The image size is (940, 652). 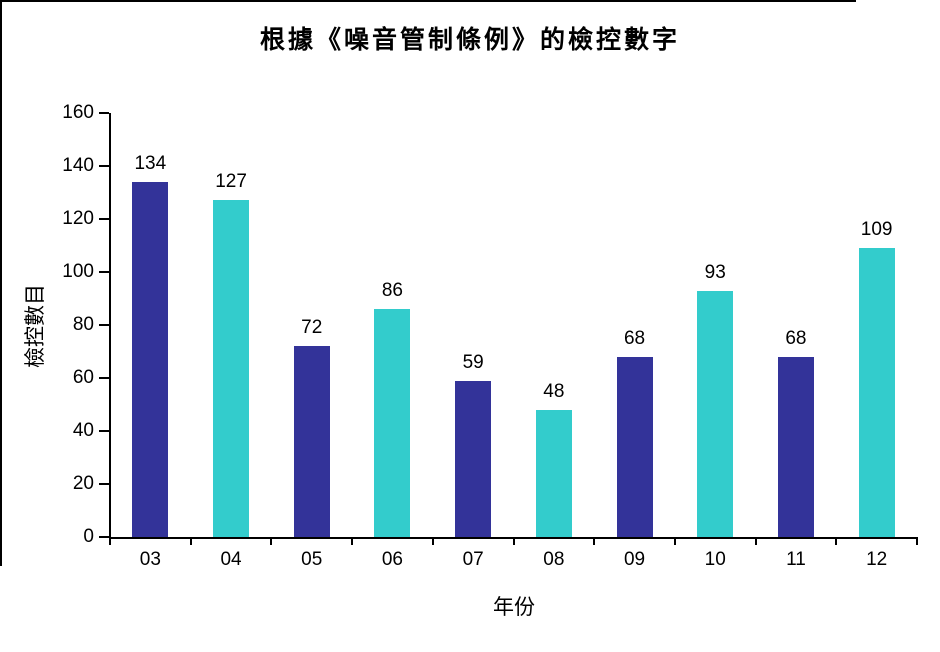 What do you see at coordinates (83, 377) in the screenshot?
I see `y-axis-tick-label: 60` at bounding box center [83, 377].